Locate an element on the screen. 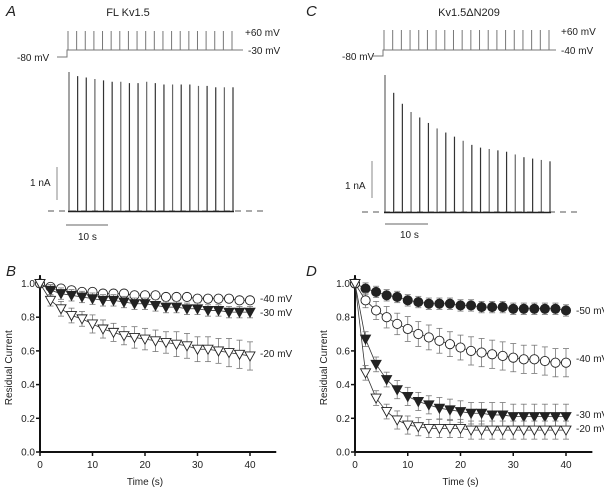 This screenshot has height=489, width=604. x-tick-label: 10 is located at coordinates (93, 465).